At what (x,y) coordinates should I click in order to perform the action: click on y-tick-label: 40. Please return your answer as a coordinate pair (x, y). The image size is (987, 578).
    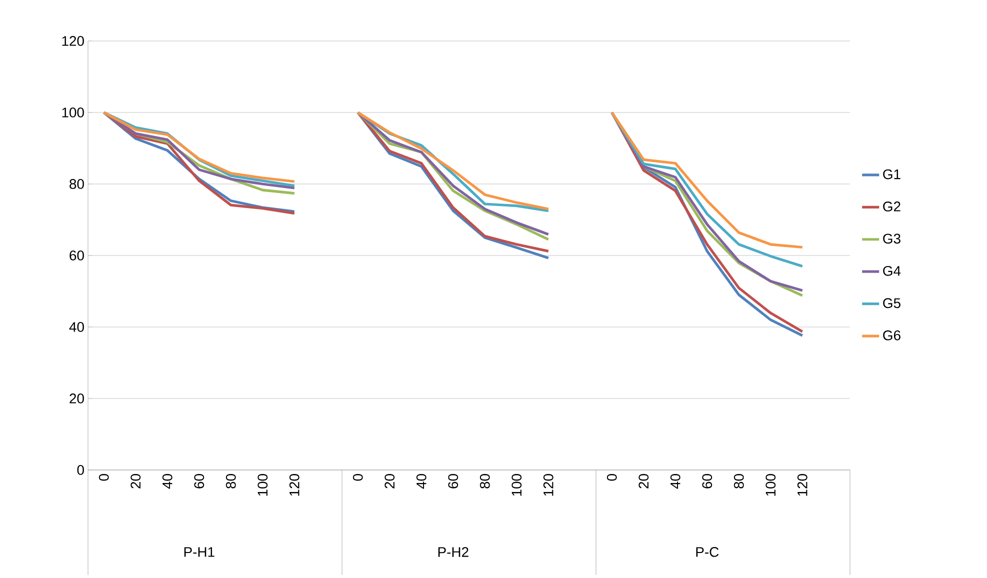
    Looking at the image, I should click on (76, 327).